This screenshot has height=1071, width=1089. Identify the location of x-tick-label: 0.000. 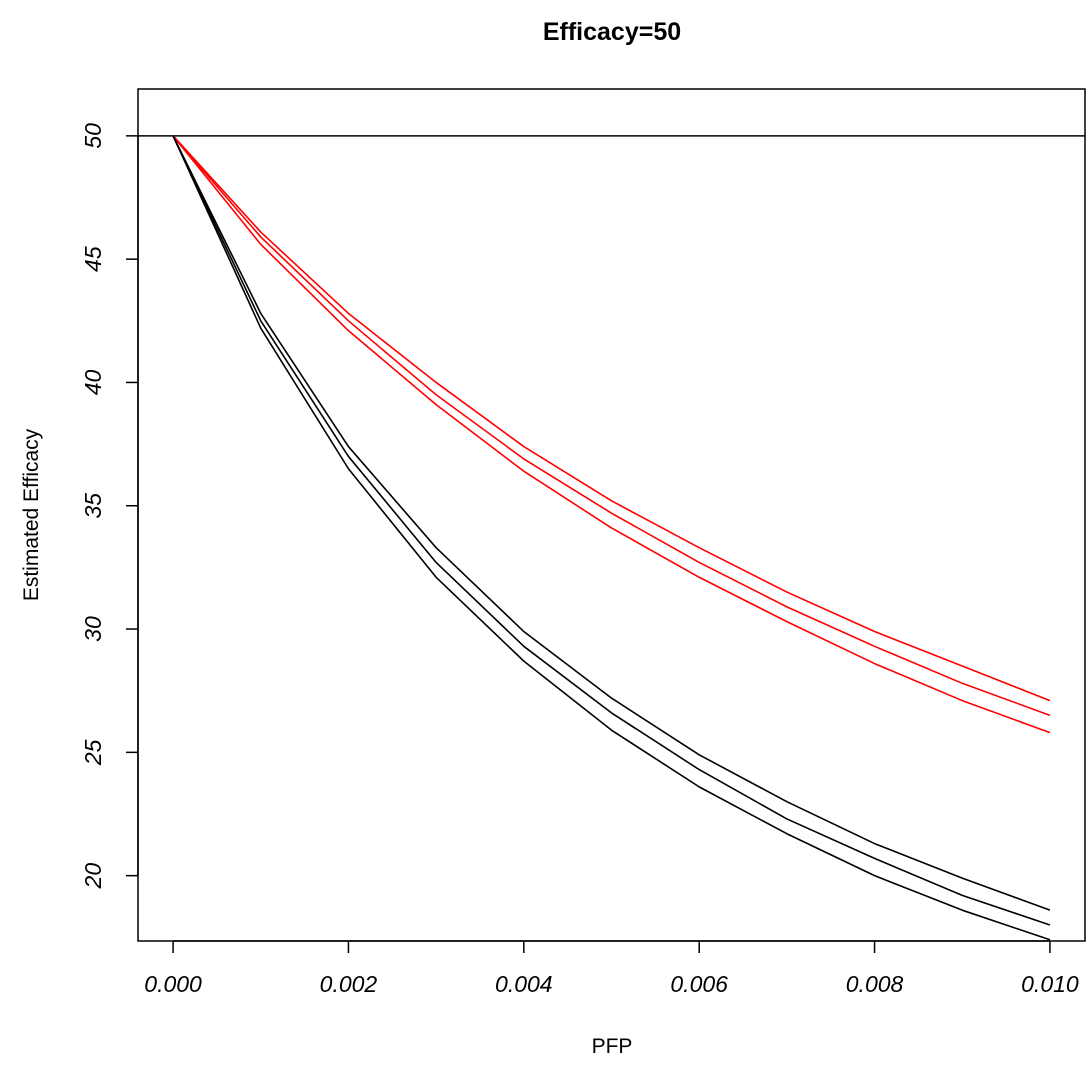
(173, 984).